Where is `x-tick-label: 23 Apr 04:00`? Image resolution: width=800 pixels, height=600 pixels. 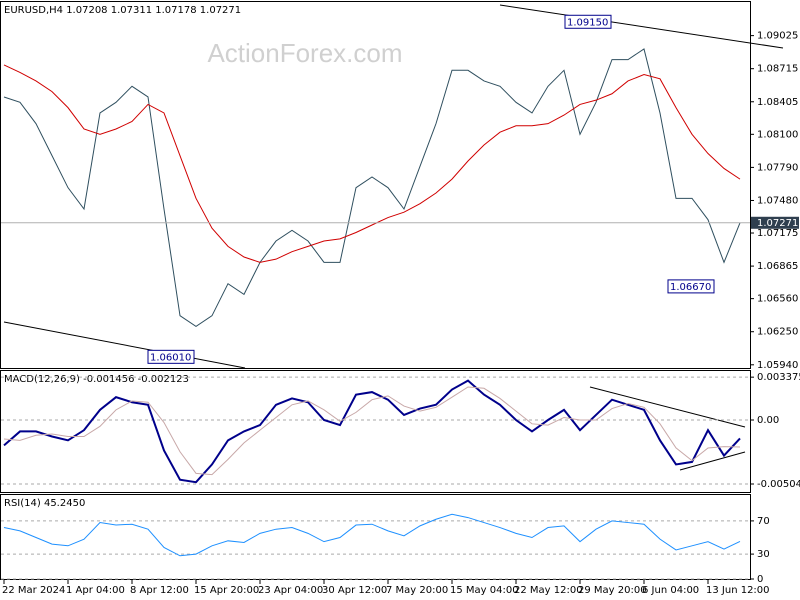
x-tick-label: 23 Apr 04:00 is located at coordinates (290, 590).